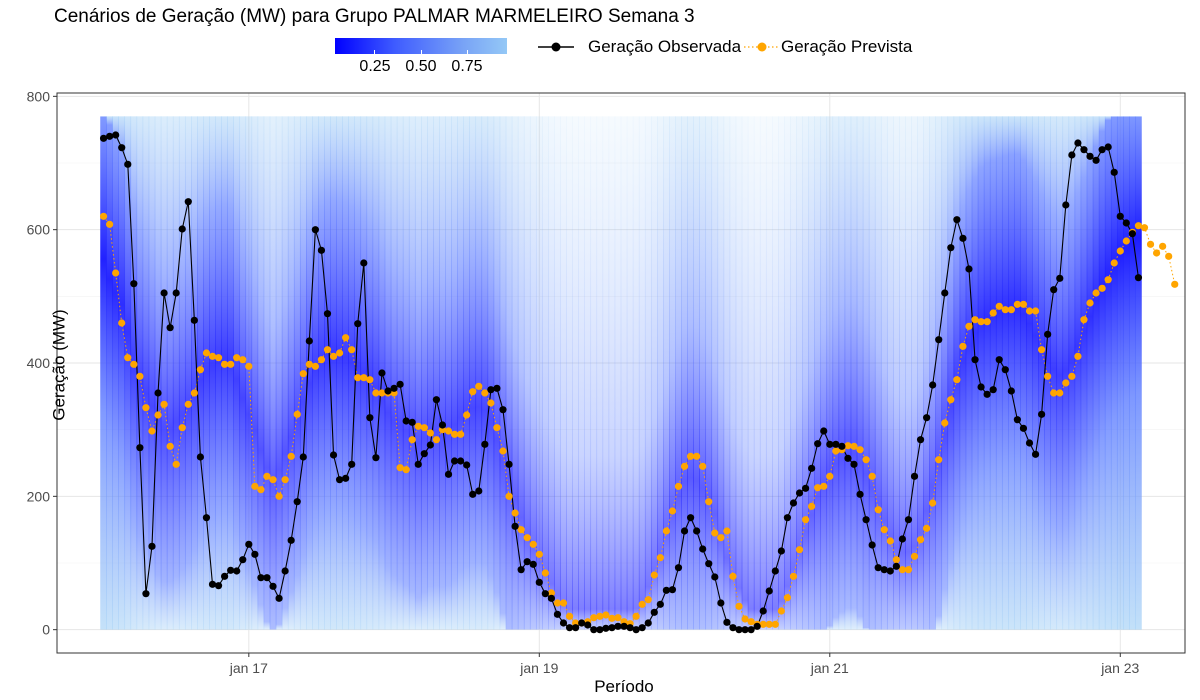 The width and height of the screenshot is (1200, 700). Describe the element at coordinates (39, 363) in the screenshot. I see `y-tick-label: 400` at that location.